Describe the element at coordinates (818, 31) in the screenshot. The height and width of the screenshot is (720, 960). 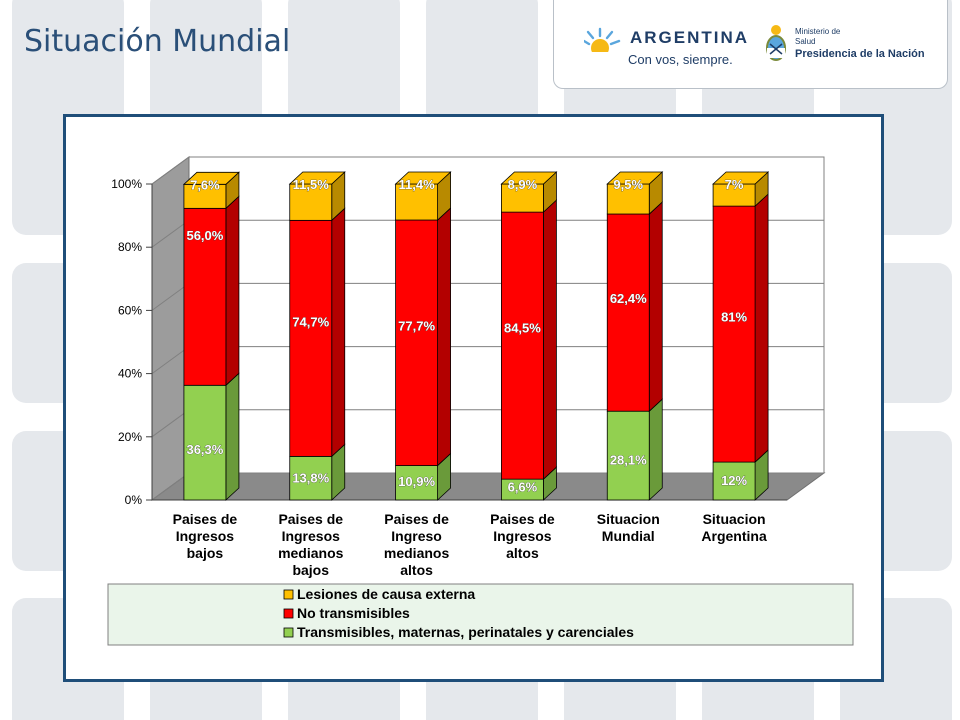
I see `ministry-line-1: Ministerio de` at that location.